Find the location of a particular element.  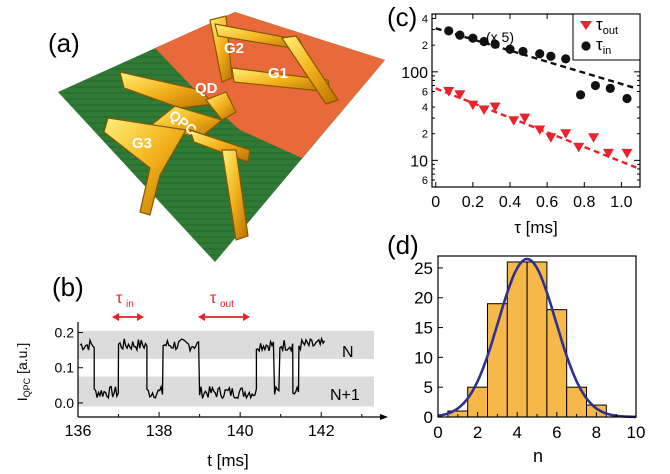

gate-label-g1: G1 is located at coordinates (278, 73).